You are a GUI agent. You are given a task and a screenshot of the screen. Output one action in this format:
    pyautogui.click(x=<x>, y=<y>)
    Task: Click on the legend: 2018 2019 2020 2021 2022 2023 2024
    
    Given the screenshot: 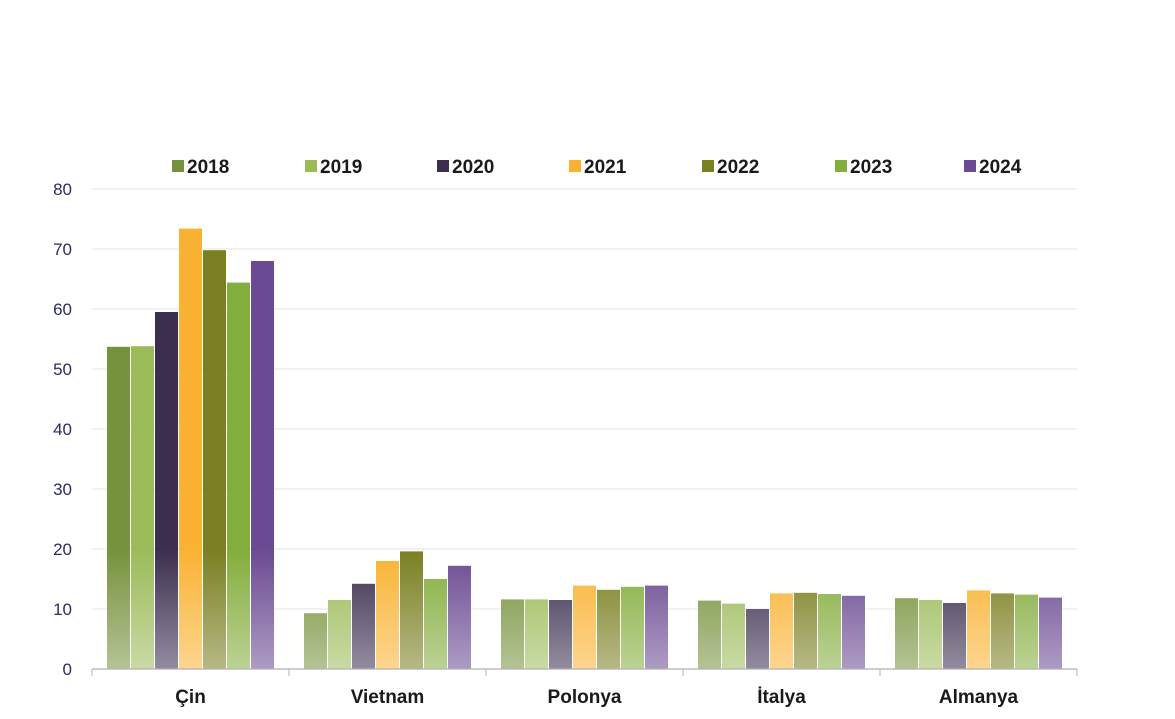 What is the action you would take?
    pyautogui.click(x=597, y=167)
    